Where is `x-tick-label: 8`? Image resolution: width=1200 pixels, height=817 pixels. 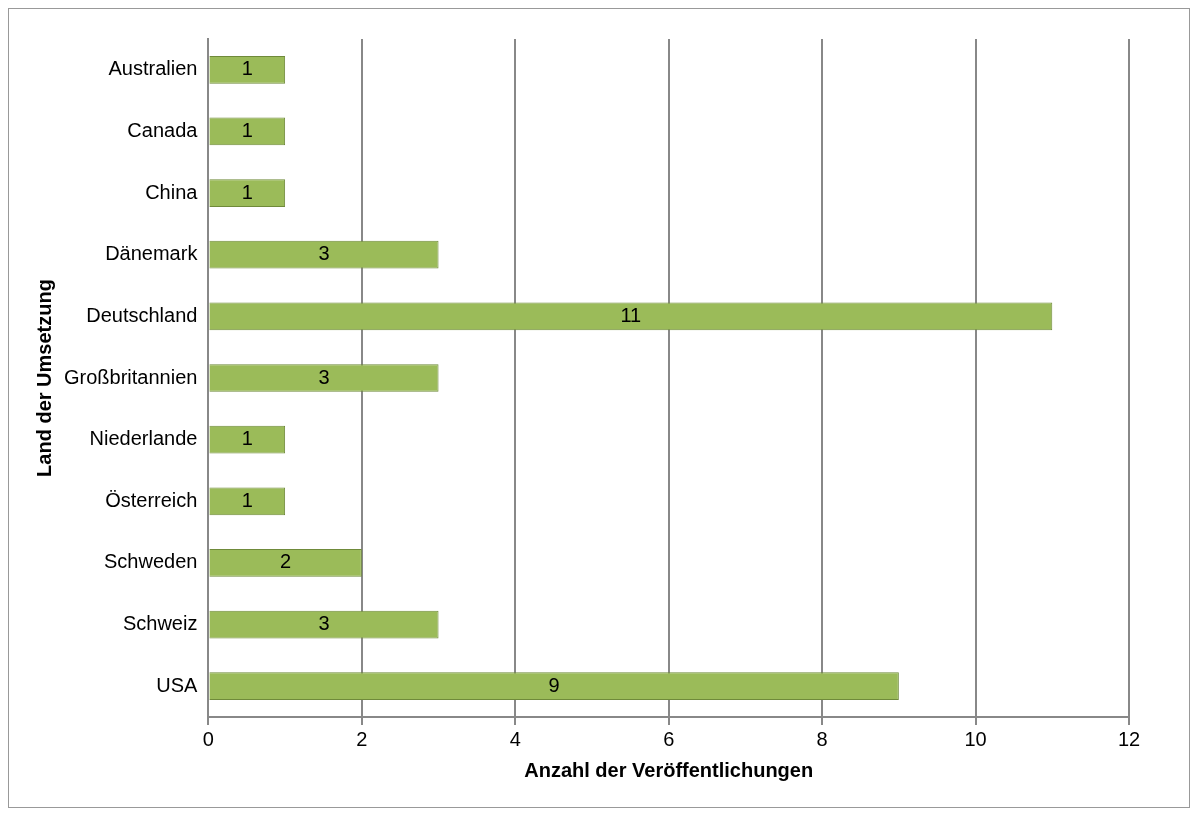 x-tick-label: 8 is located at coordinates (822, 738).